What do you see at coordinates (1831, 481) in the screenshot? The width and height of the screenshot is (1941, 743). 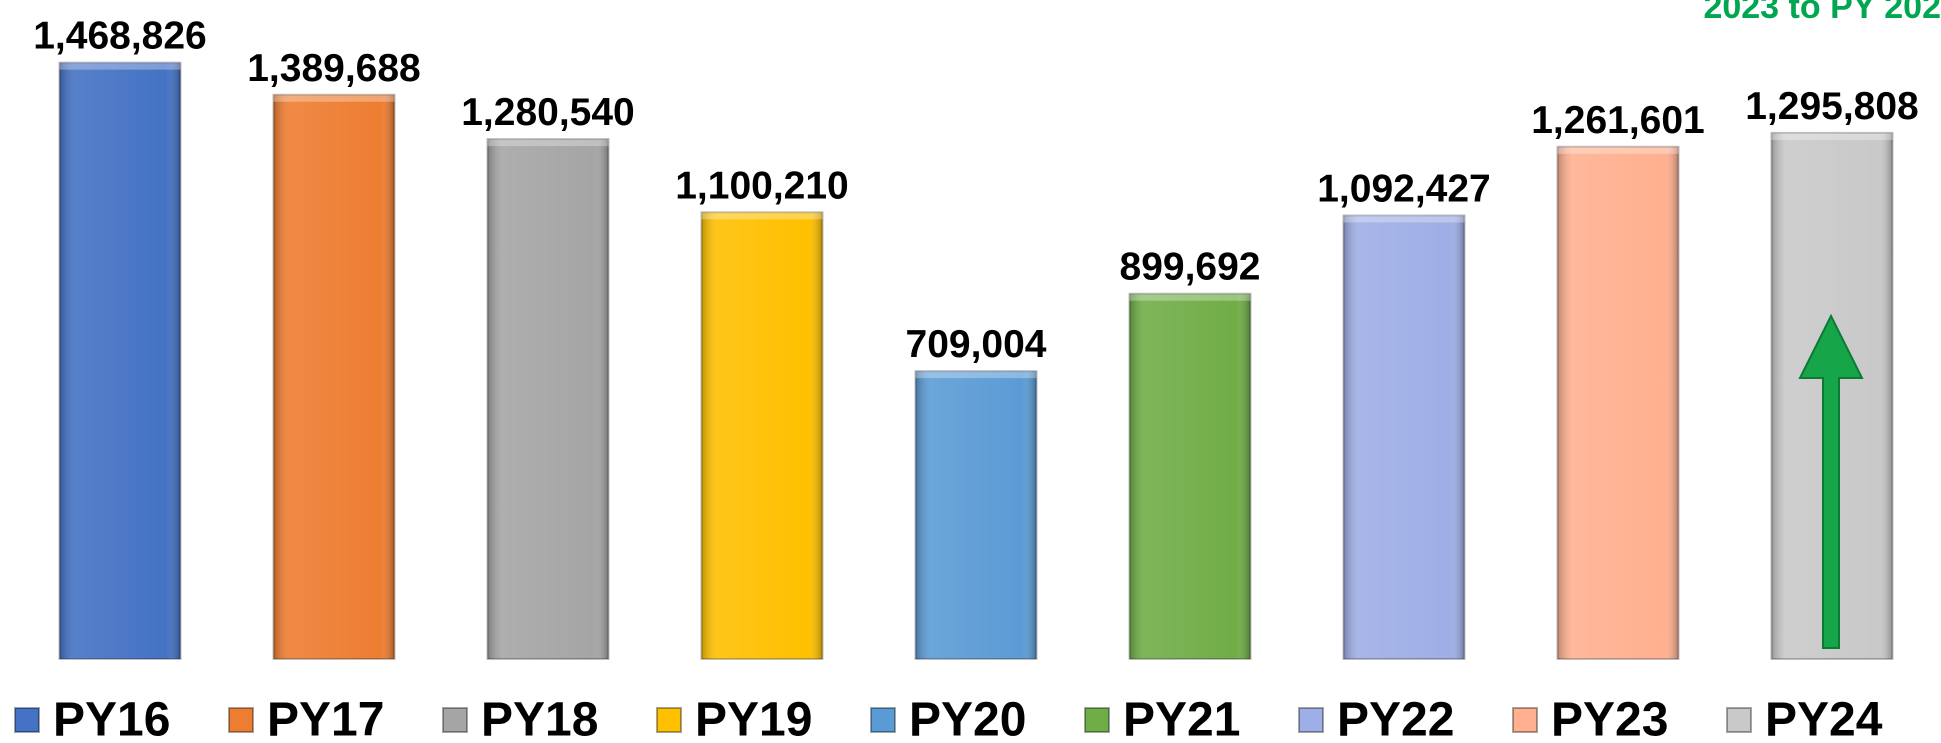 I see `up-arrow` at bounding box center [1831, 481].